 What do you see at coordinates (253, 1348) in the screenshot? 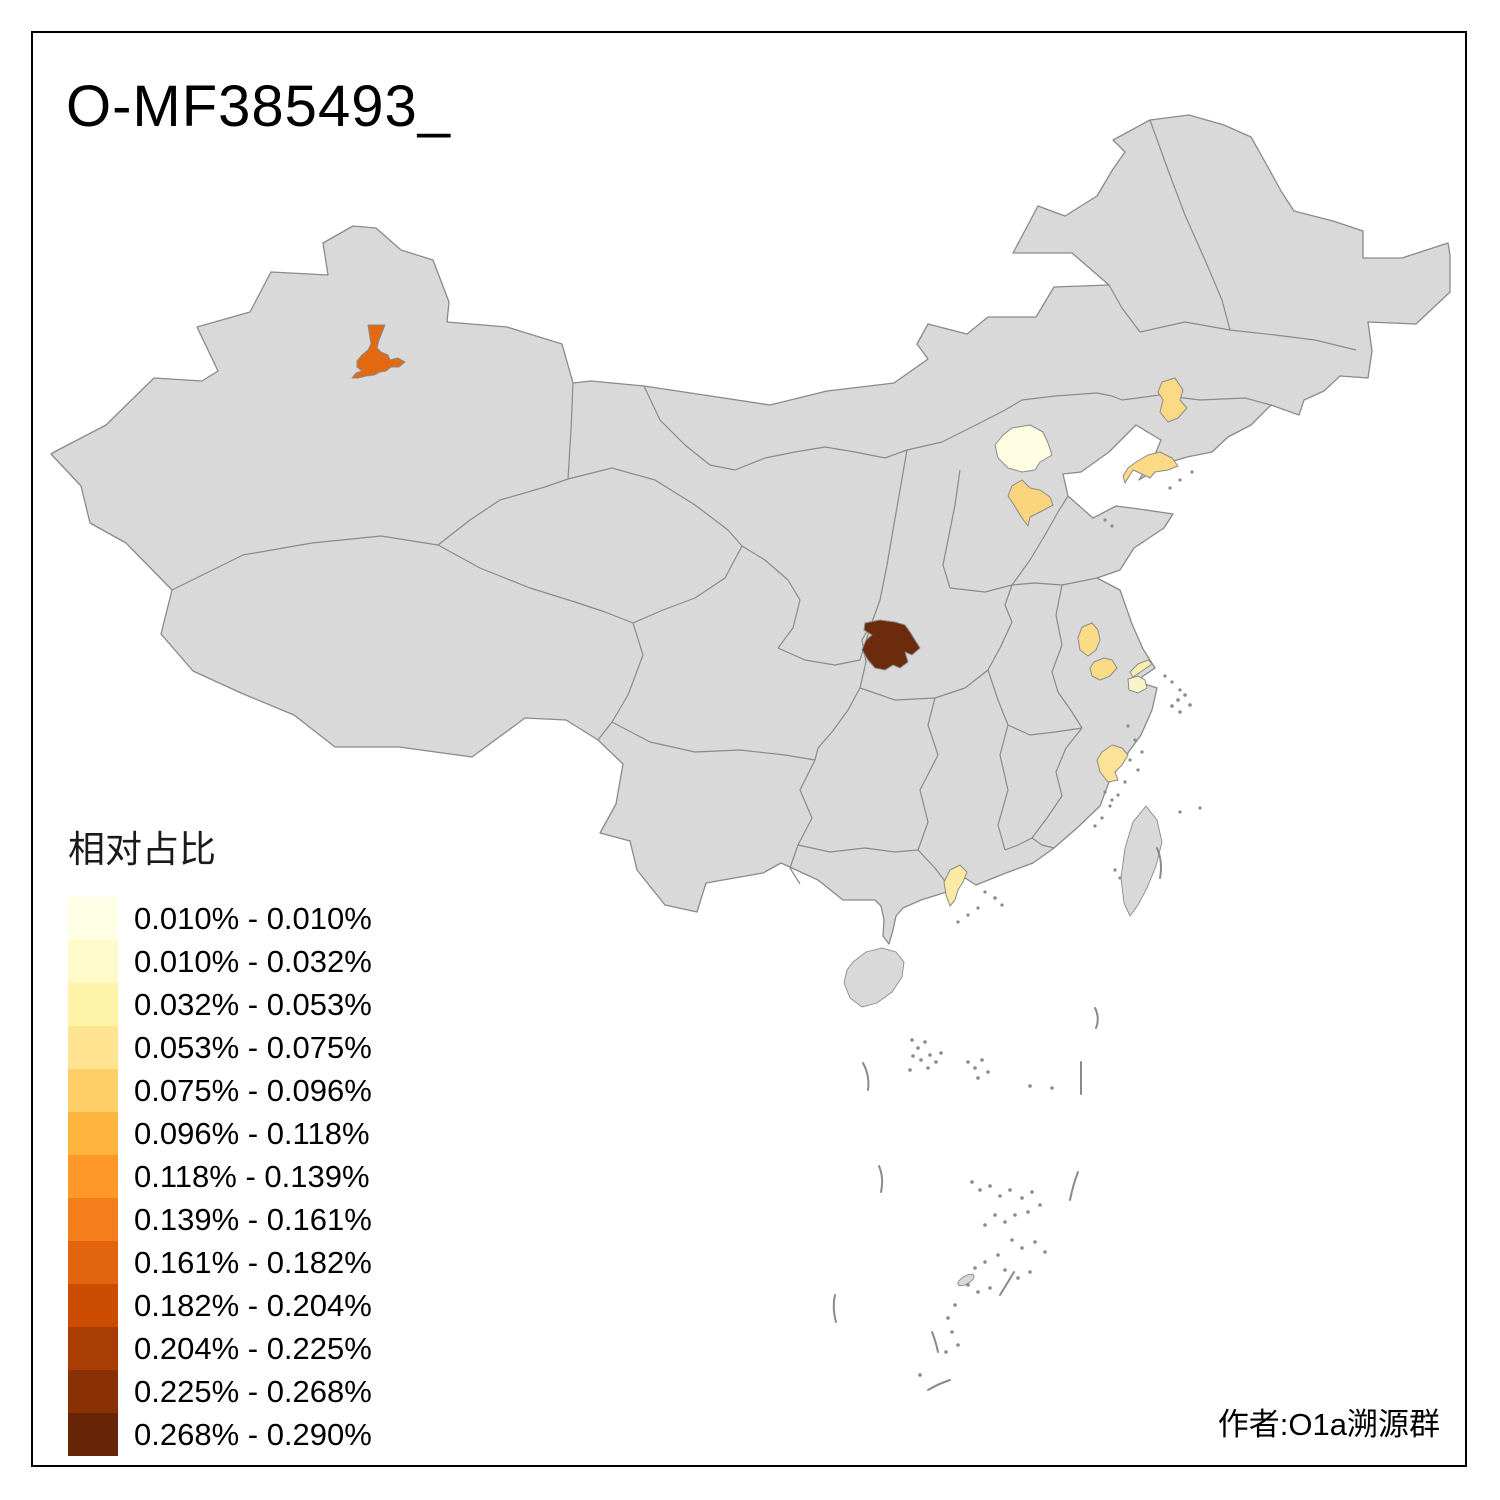
I see `legend-label: 0.204% - 0.225%` at bounding box center [253, 1348].